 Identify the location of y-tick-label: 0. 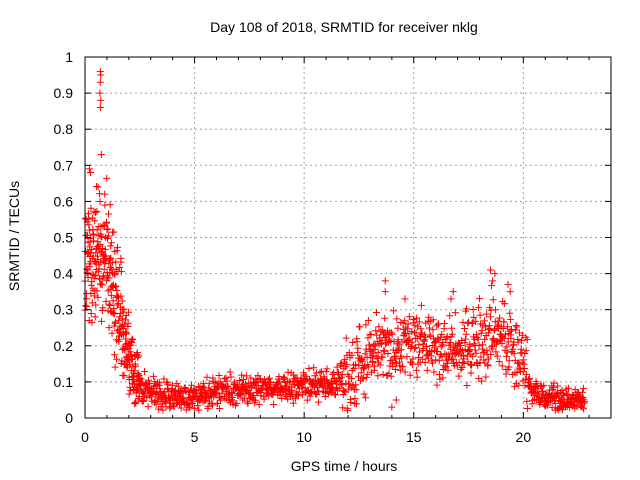
(69, 418).